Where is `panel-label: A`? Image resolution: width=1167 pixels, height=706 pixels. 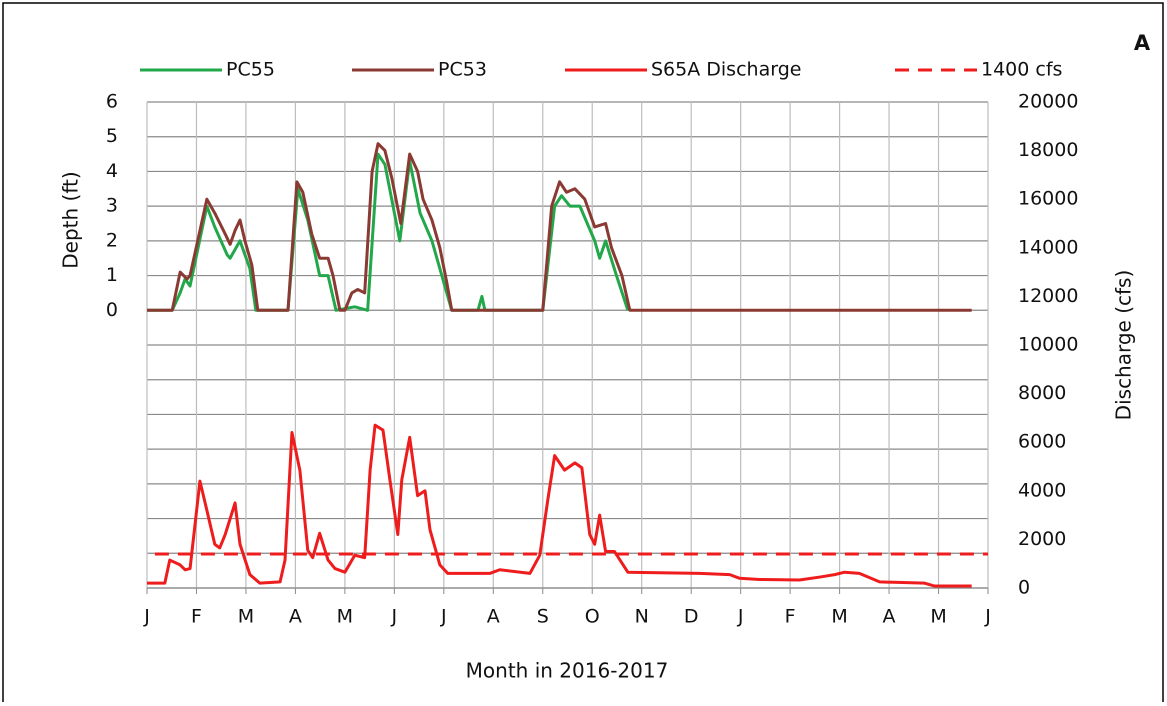 panel-label: A is located at coordinates (1142, 43).